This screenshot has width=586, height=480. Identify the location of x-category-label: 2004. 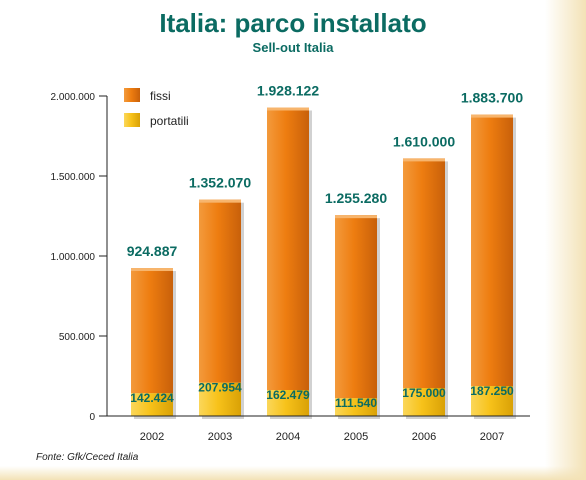
(288, 437).